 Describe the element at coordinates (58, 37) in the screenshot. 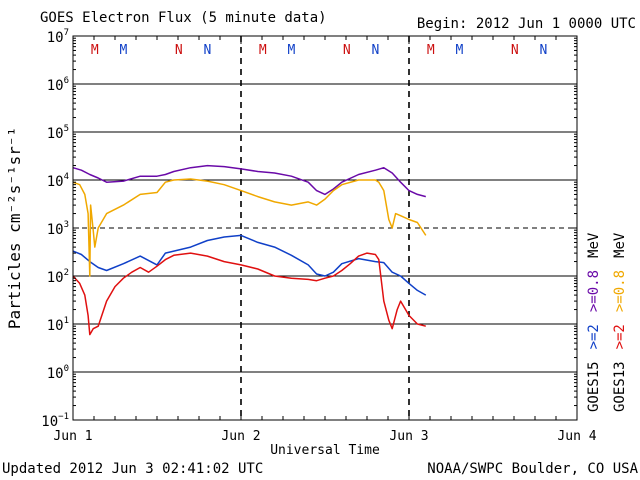

I see `y-tick-label: 10⁷` at that location.